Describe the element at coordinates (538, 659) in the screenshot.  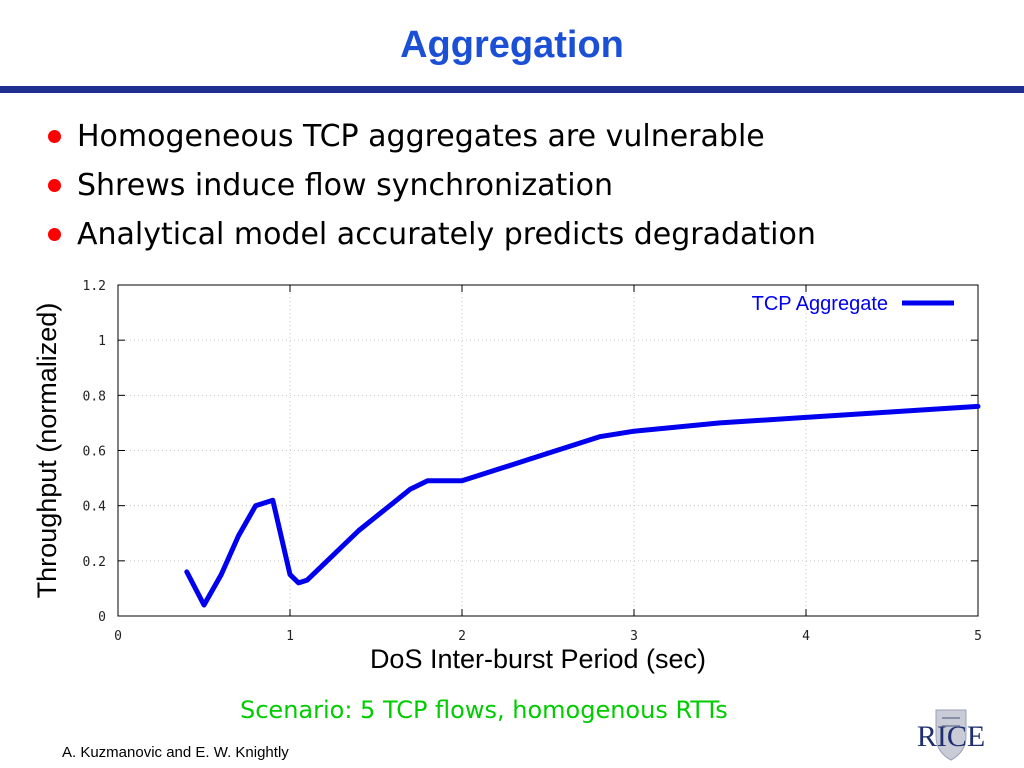
I see `x-axis-label: DoS Inter-burst Period (sec)` at that location.